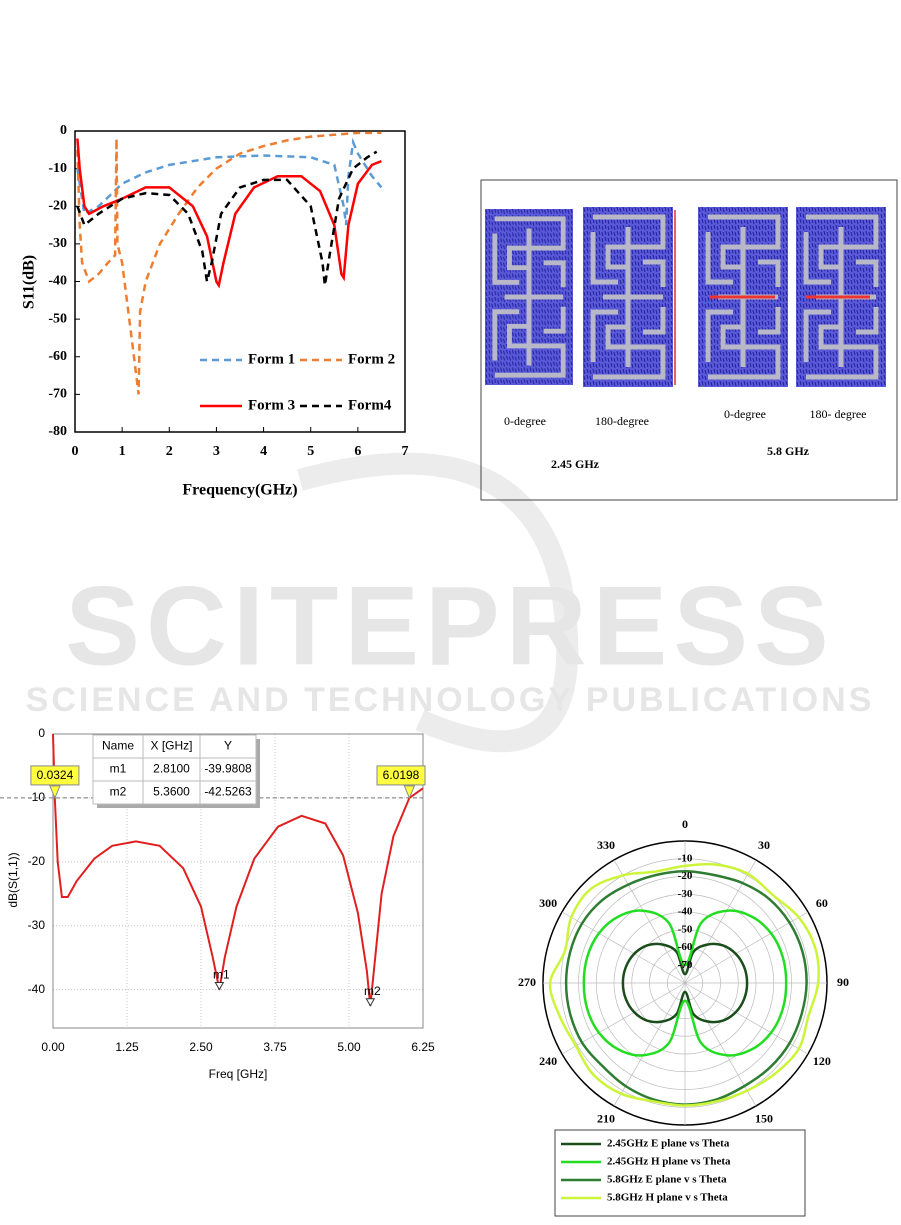 The height and width of the screenshot is (1225, 901). Describe the element at coordinates (548, 1061) in the screenshot. I see `angle-label: 240` at that location.